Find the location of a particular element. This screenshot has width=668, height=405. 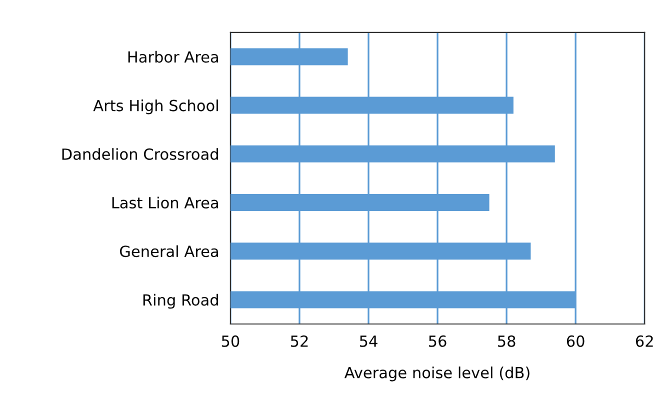

x-tick-label: 52 is located at coordinates (299, 341).